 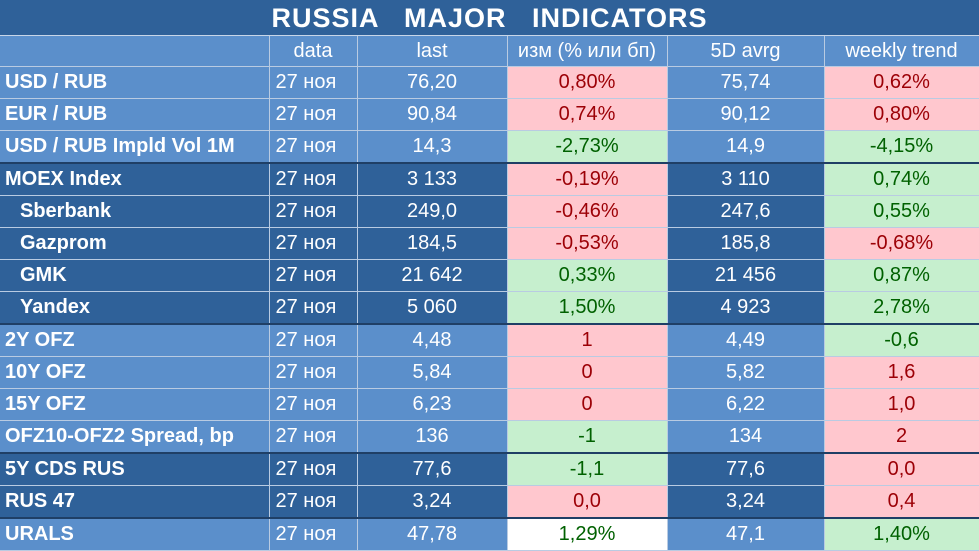 What do you see at coordinates (135, 469) in the screenshot?
I see `indicator-name: 5Y CDS RUS` at bounding box center [135, 469].